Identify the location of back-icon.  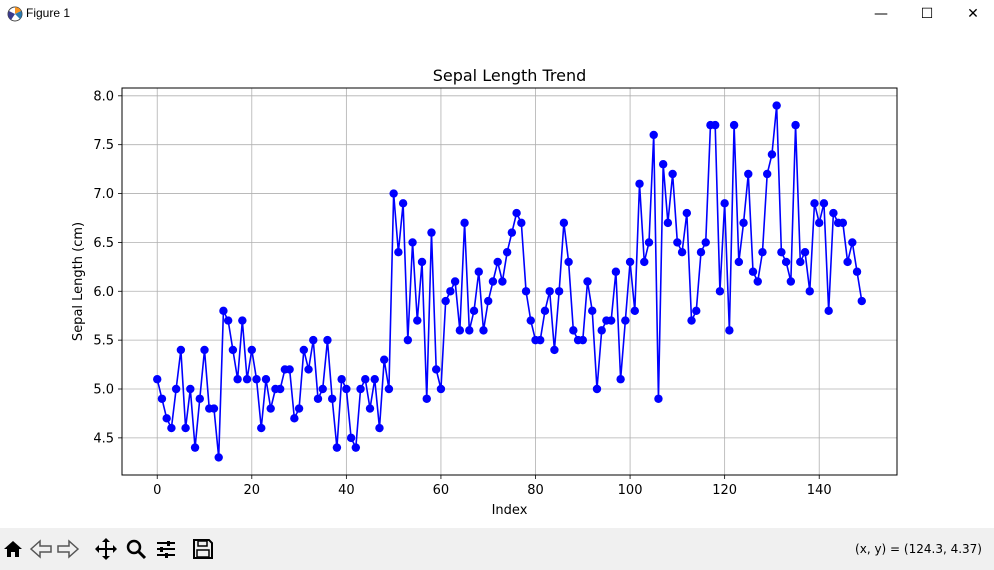
(41, 549).